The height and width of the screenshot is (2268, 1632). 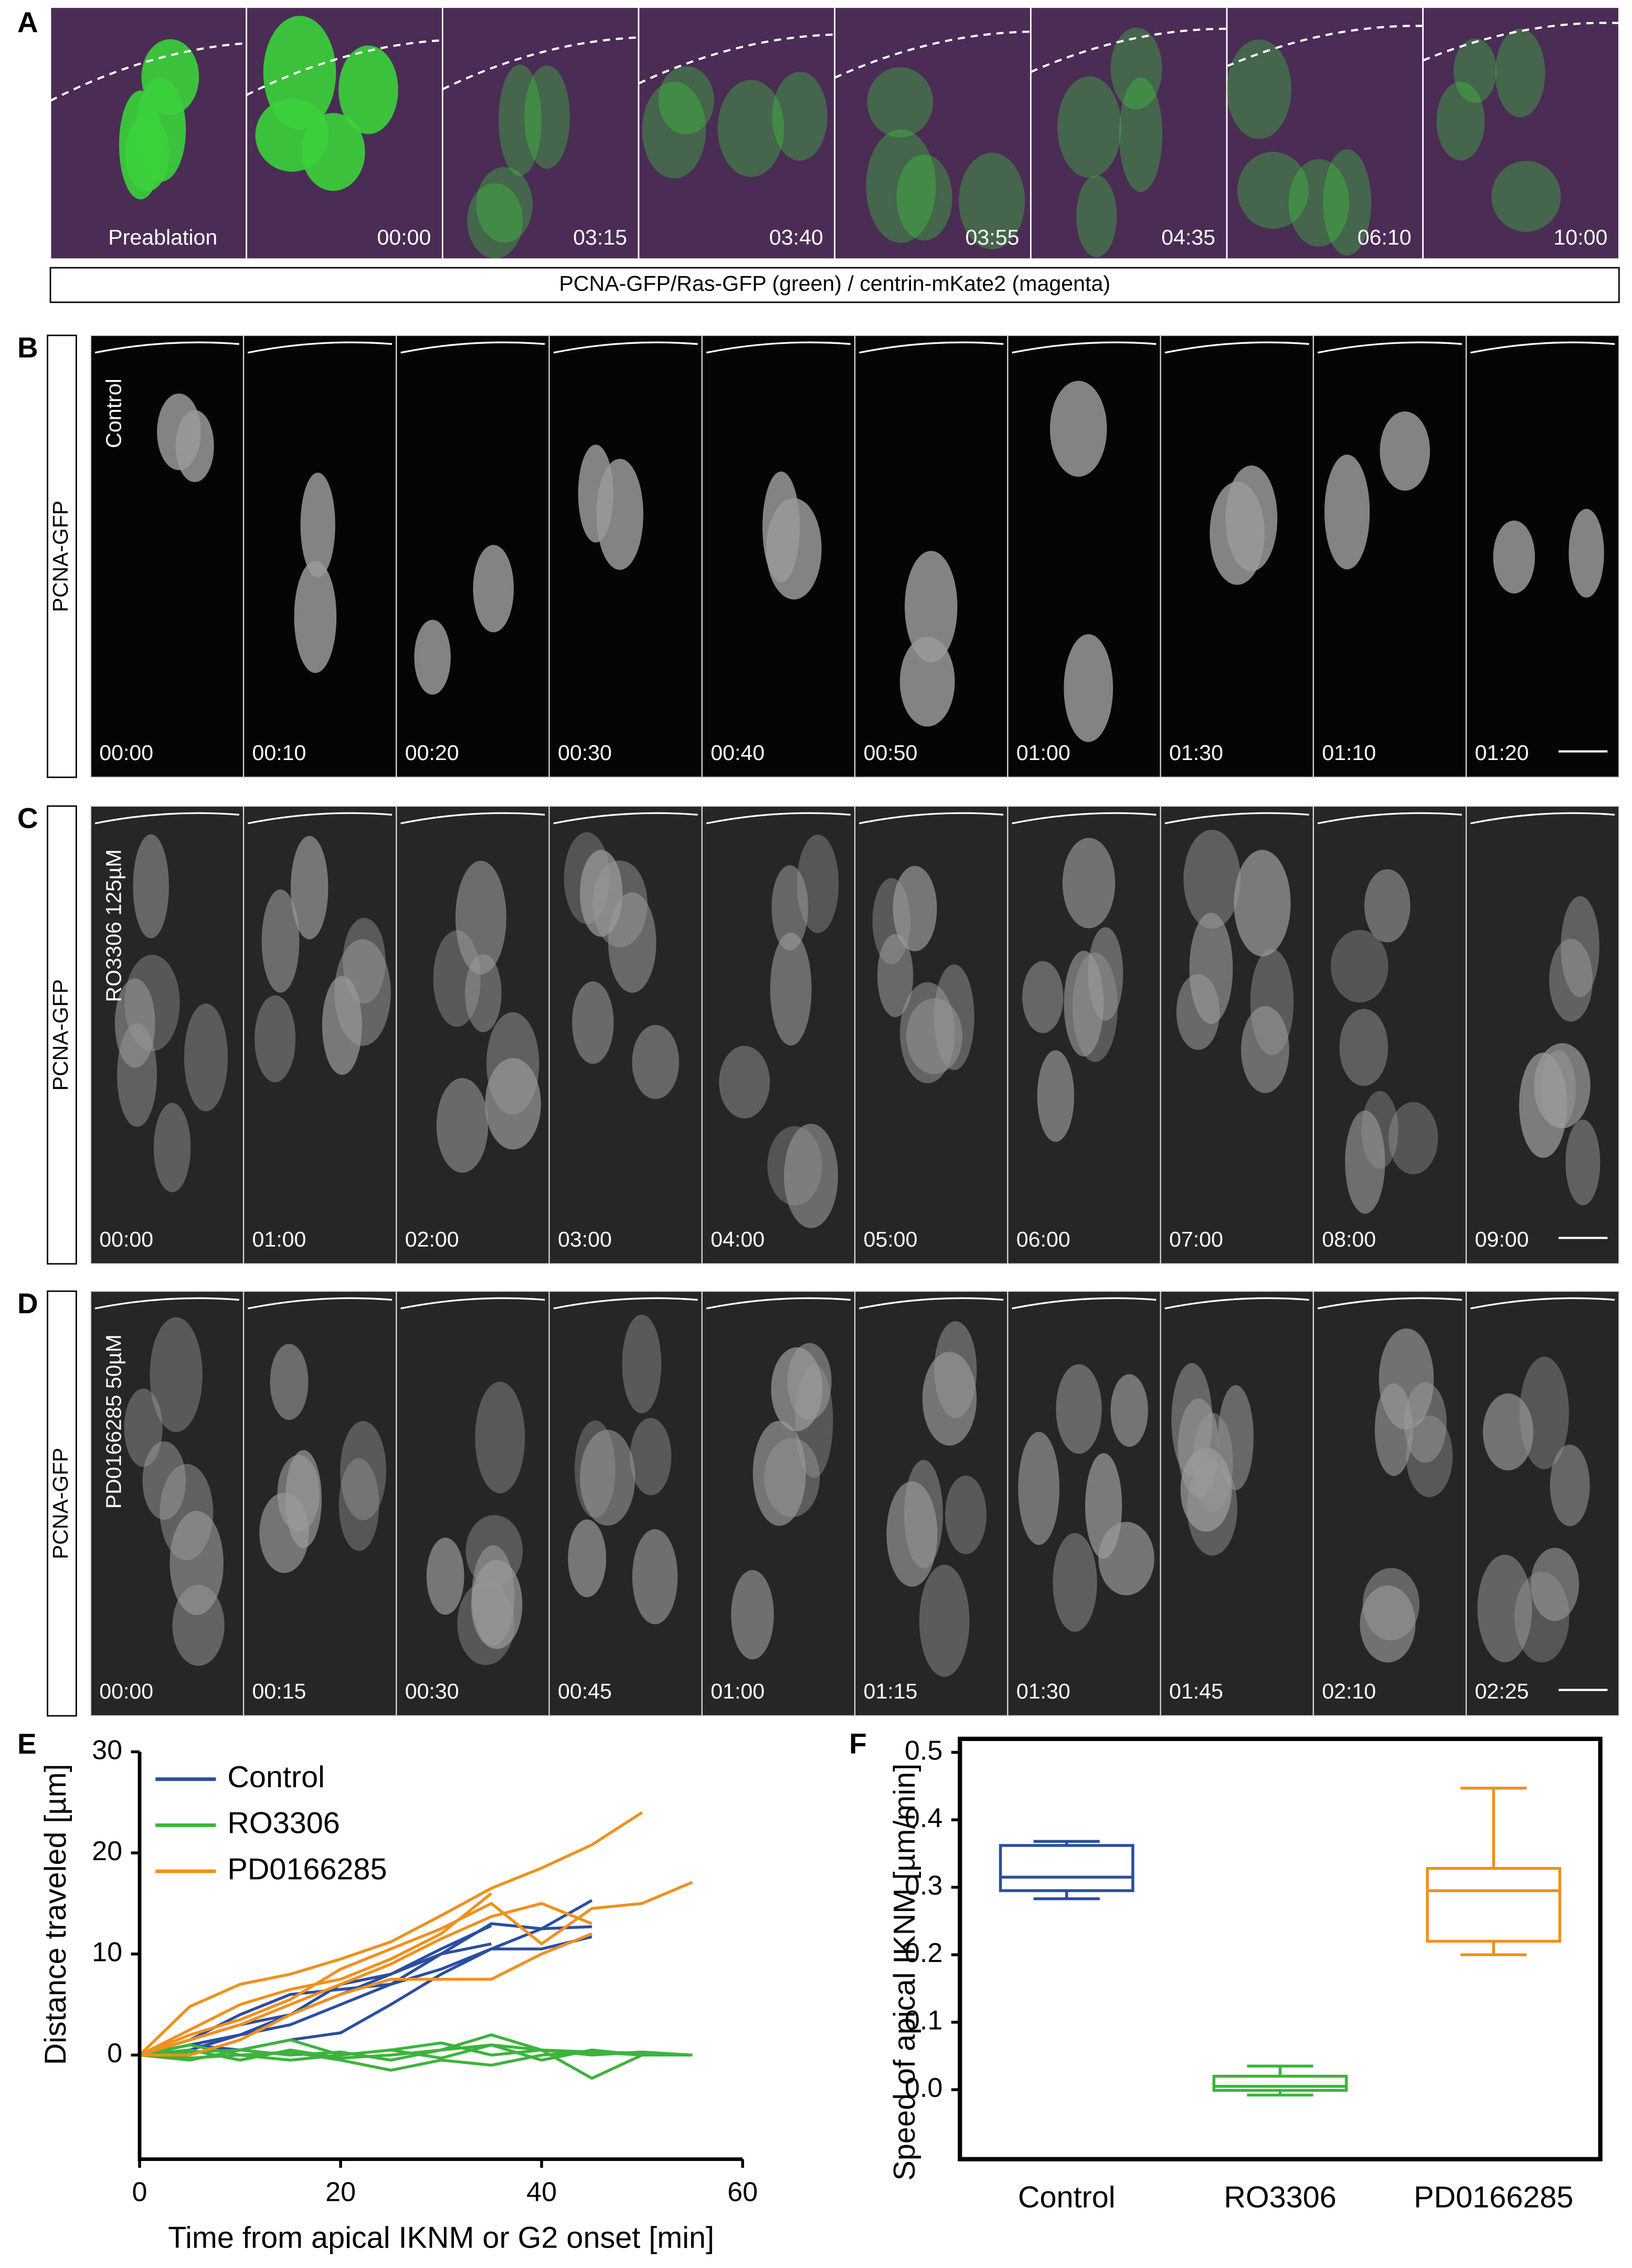 What do you see at coordinates (858, 1744) in the screenshot?
I see `panel-label: F` at bounding box center [858, 1744].